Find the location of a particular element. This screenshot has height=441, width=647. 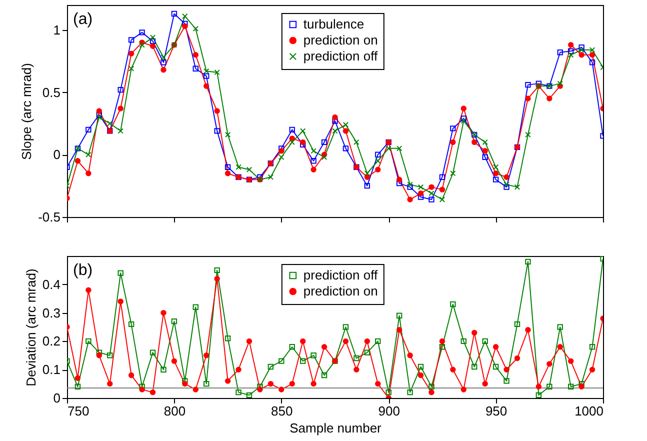

x-tick-label: 850 is located at coordinates (282, 411).